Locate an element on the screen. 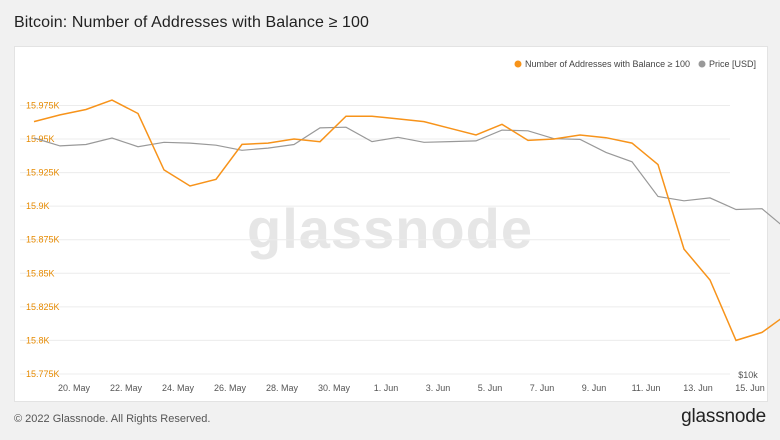 The width and height of the screenshot is (780, 440). x-tick-label: 13. Jun is located at coordinates (698, 388).